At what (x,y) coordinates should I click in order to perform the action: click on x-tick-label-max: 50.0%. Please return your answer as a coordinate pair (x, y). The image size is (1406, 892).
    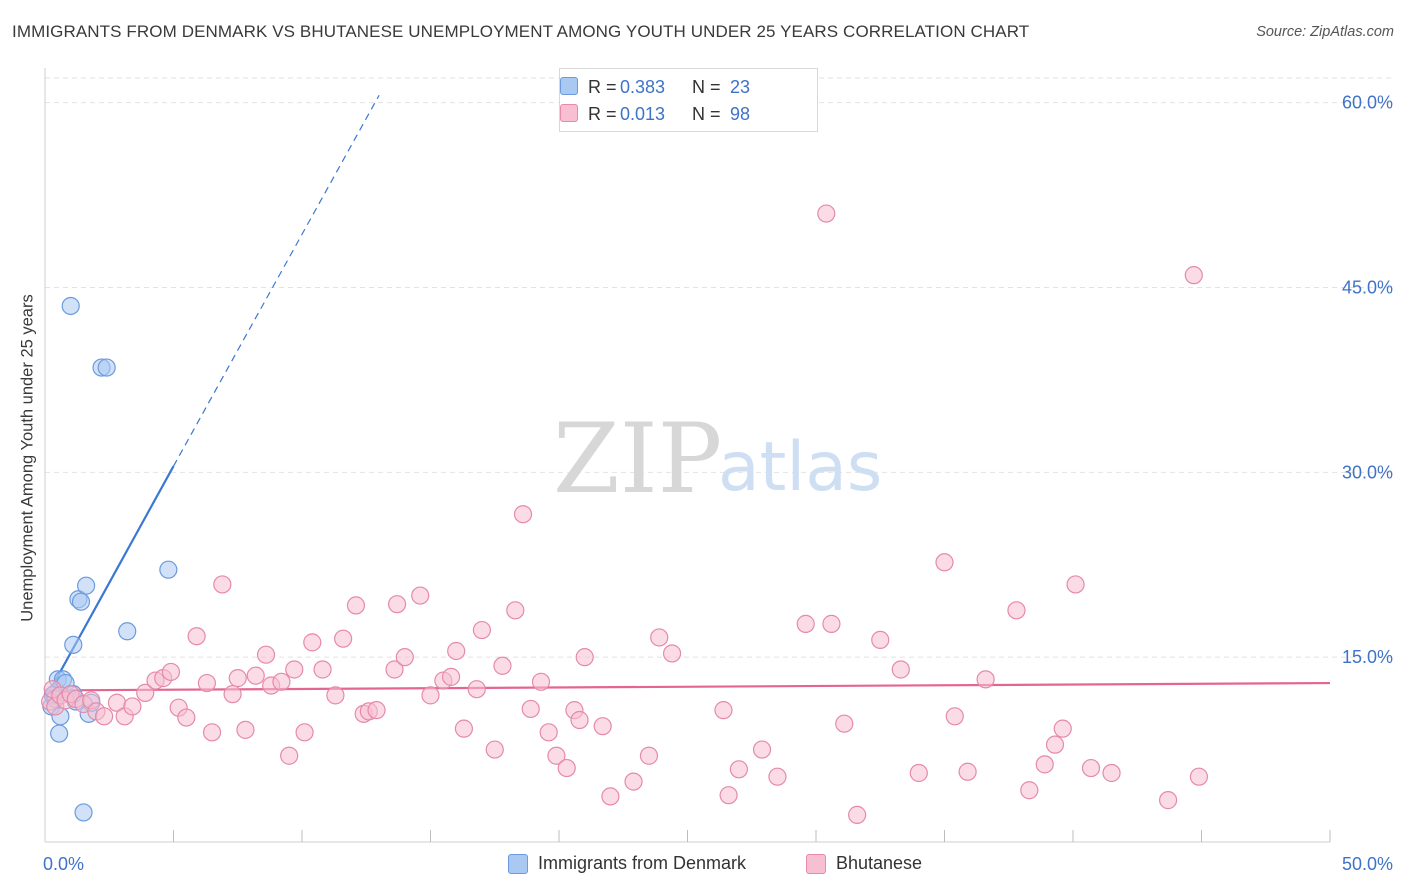
    Looking at the image, I should click on (1367, 864).